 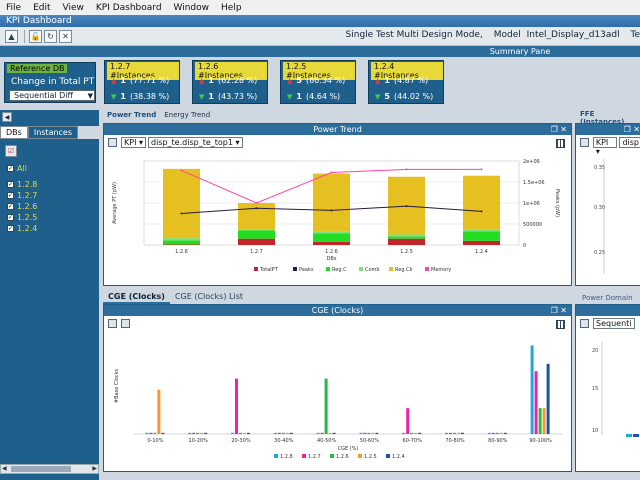 What do you see at coordinates (22, 184) in the screenshot?
I see `db-item-1-2-8: ✓ 1.2.8` at bounding box center [22, 184].